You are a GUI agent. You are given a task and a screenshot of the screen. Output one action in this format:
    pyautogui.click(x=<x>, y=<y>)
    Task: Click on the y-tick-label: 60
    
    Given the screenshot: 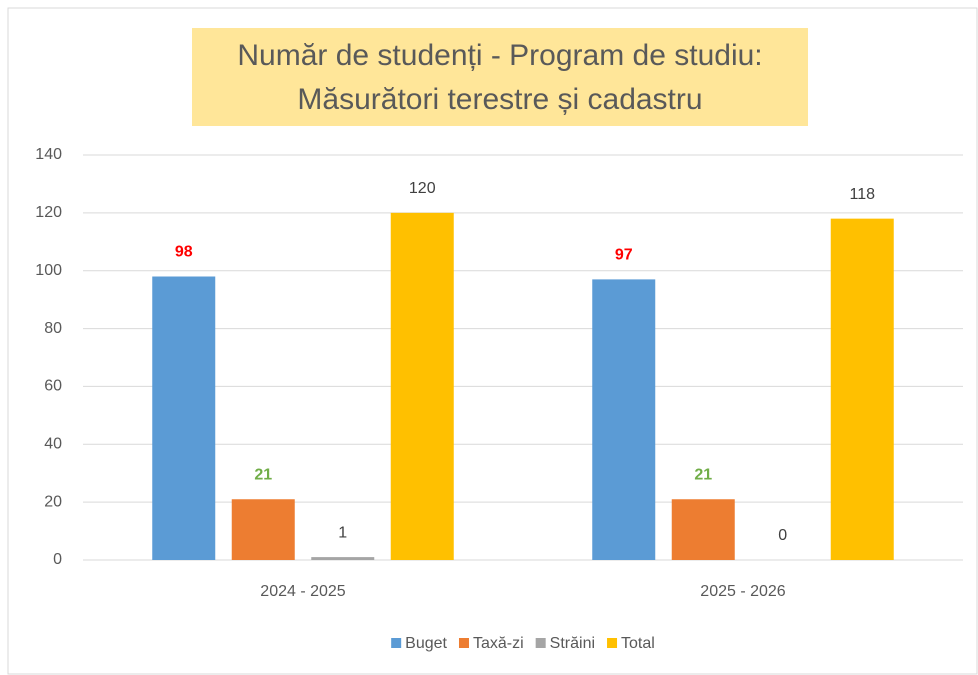 What is the action you would take?
    pyautogui.click(x=53, y=386)
    